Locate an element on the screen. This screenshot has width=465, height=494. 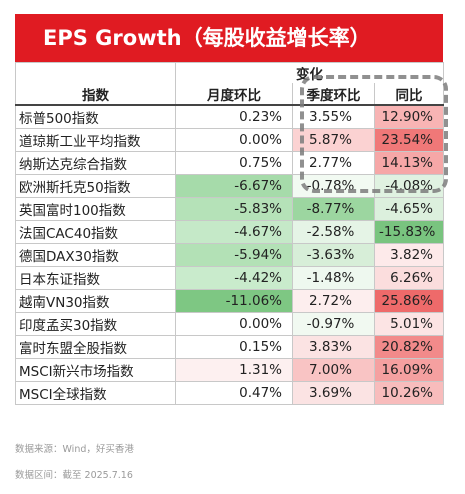
table-row: MSCI新兴市场指数 1.31% 7.00% 16.09% is located at coordinates (229, 369).